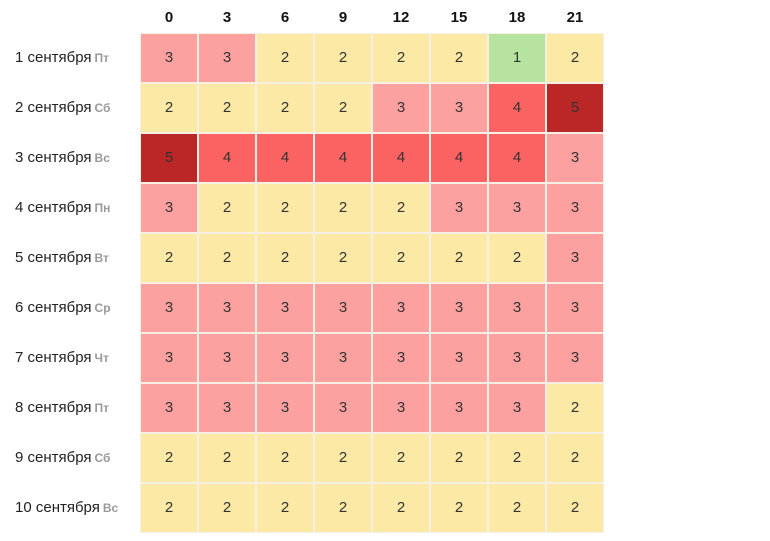 This screenshot has height=541, width=770. I want to click on row-label: 4 сентября Пн, so click(77, 208).